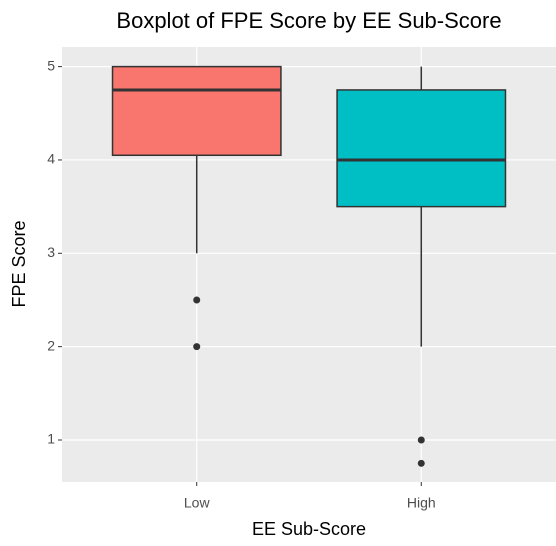  Describe the element at coordinates (309, 529) in the screenshot. I see `x-axis-label: EE Sub-Score` at that location.